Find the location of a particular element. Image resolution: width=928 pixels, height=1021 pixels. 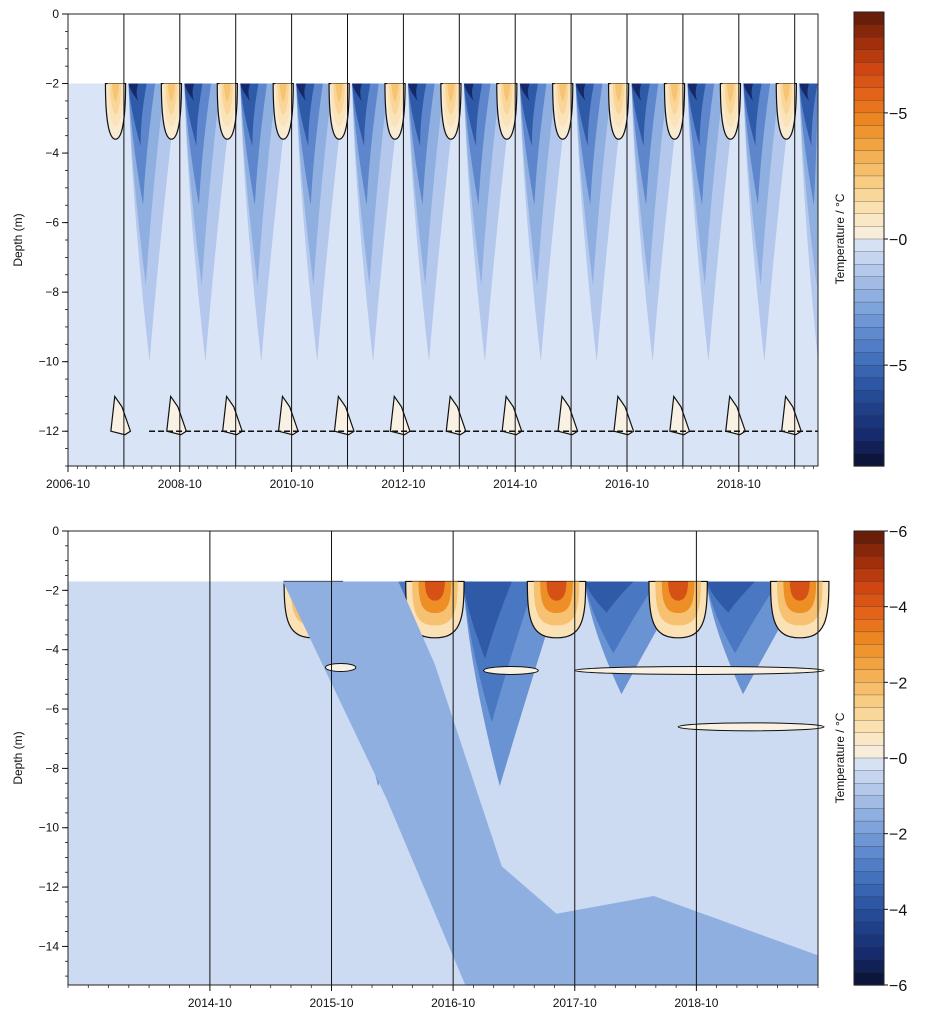

zero-patch-2013 is located at coordinates (456, 415).